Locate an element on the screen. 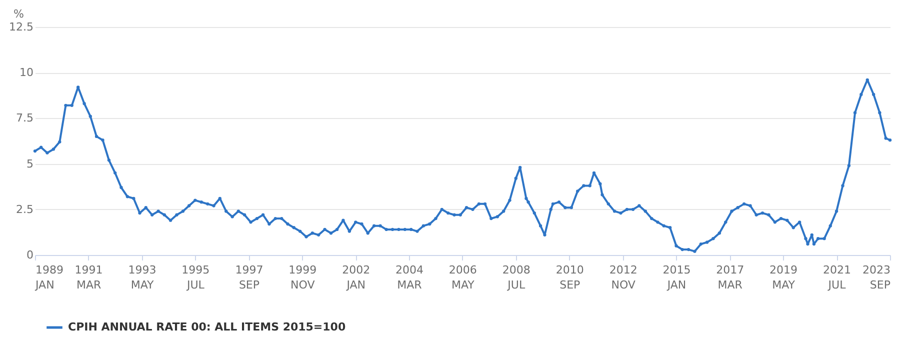 The image size is (906, 349). x-tick-label: 2015 JAN is located at coordinates (676, 278).